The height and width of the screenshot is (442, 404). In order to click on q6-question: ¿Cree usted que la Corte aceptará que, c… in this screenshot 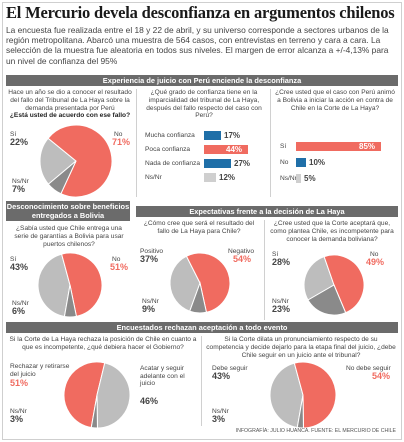, I will do `click(332, 231)`.